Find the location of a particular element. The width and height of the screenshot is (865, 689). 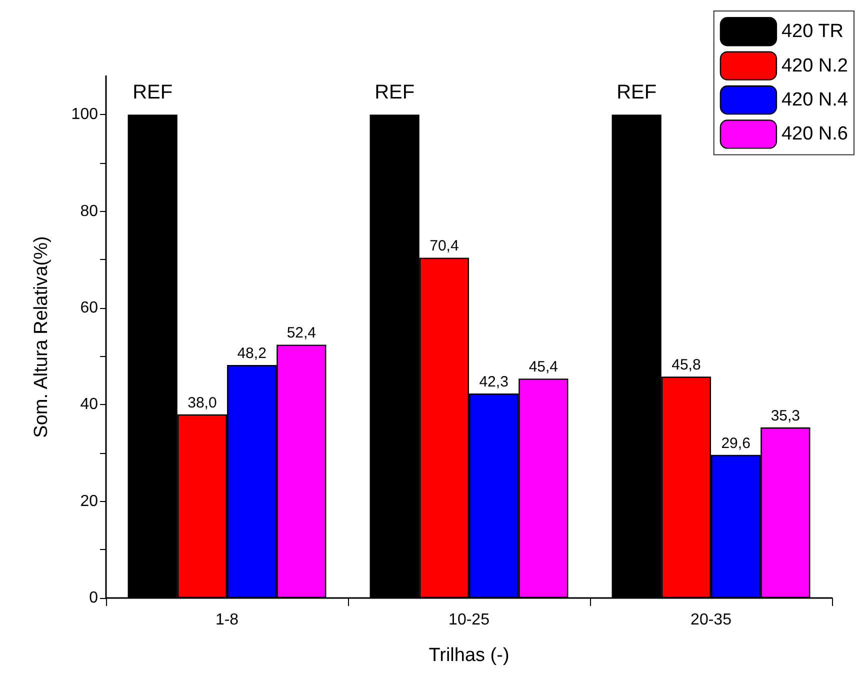

y-tick-label: 100 is located at coordinates (84, 115).